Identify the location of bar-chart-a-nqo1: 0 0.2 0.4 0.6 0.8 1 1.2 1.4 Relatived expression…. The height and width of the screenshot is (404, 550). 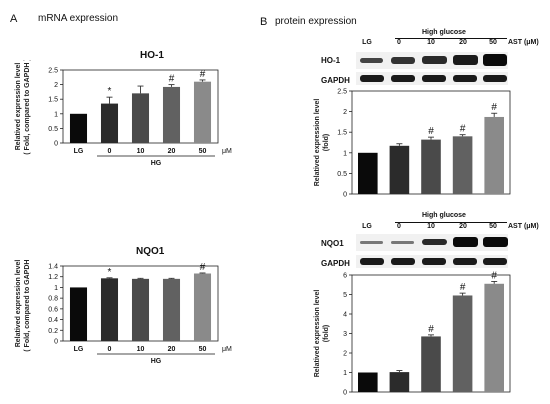
(123, 311).